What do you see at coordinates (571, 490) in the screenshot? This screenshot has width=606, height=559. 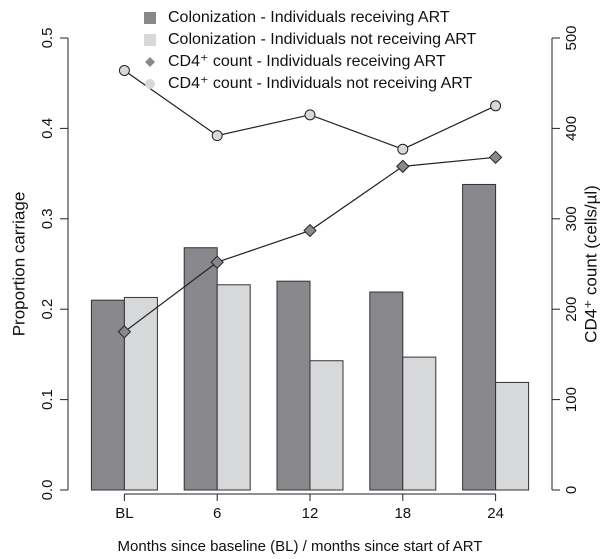 I see `y2-tick-label: 0` at bounding box center [571, 490].